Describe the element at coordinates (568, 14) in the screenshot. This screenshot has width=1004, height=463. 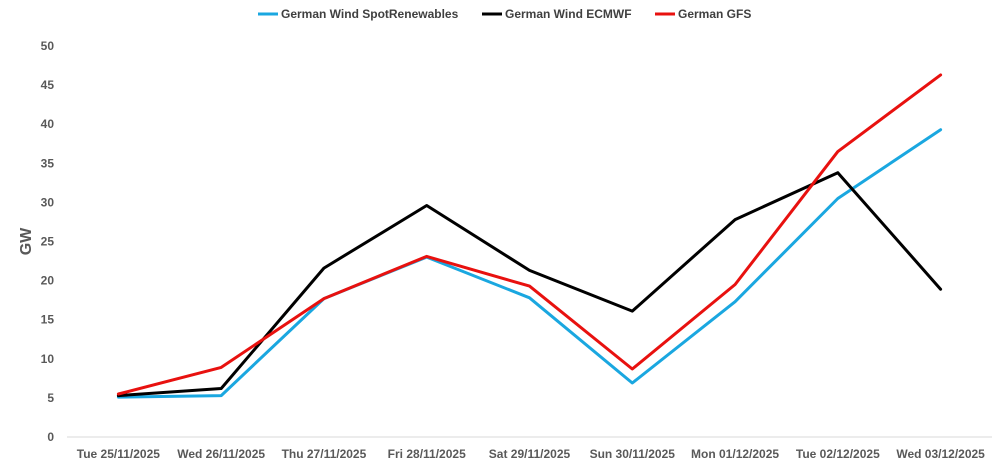
I see `legend-label: German Wind ECMWF` at that location.